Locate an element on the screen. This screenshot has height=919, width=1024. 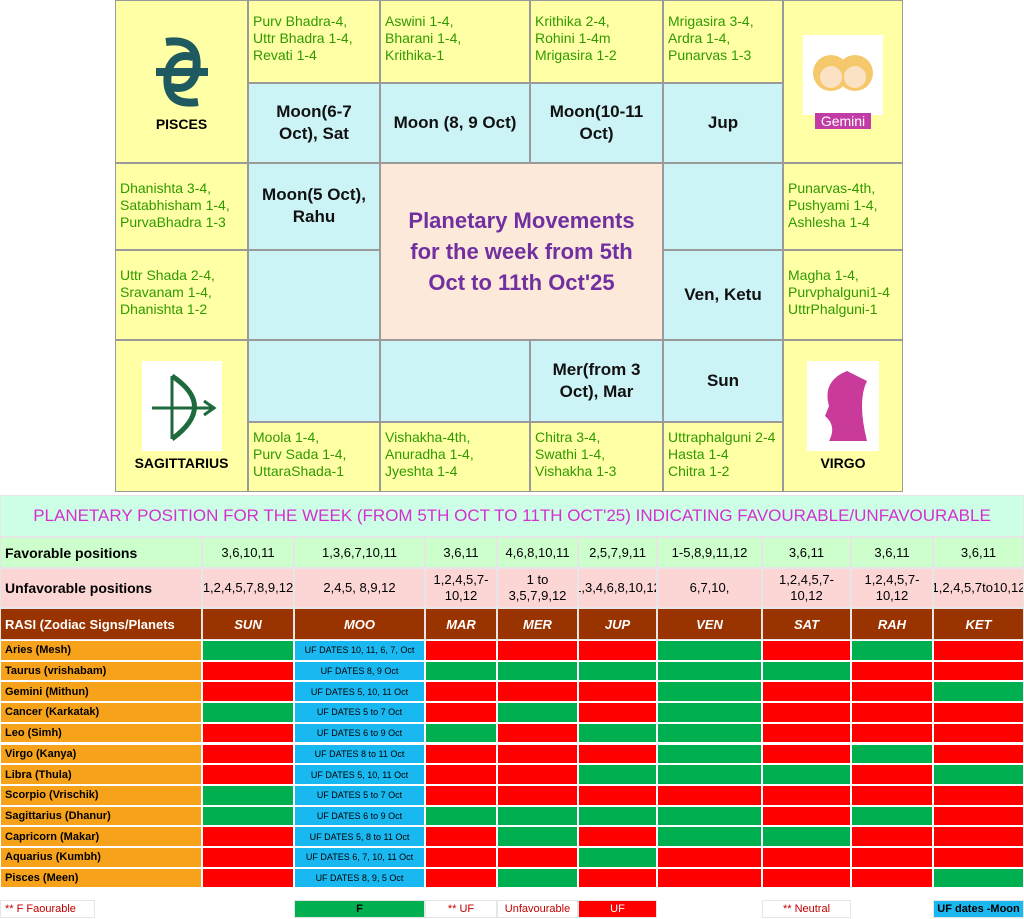
rasi-label: Gemini (Mithun) is located at coordinates (101, 692).